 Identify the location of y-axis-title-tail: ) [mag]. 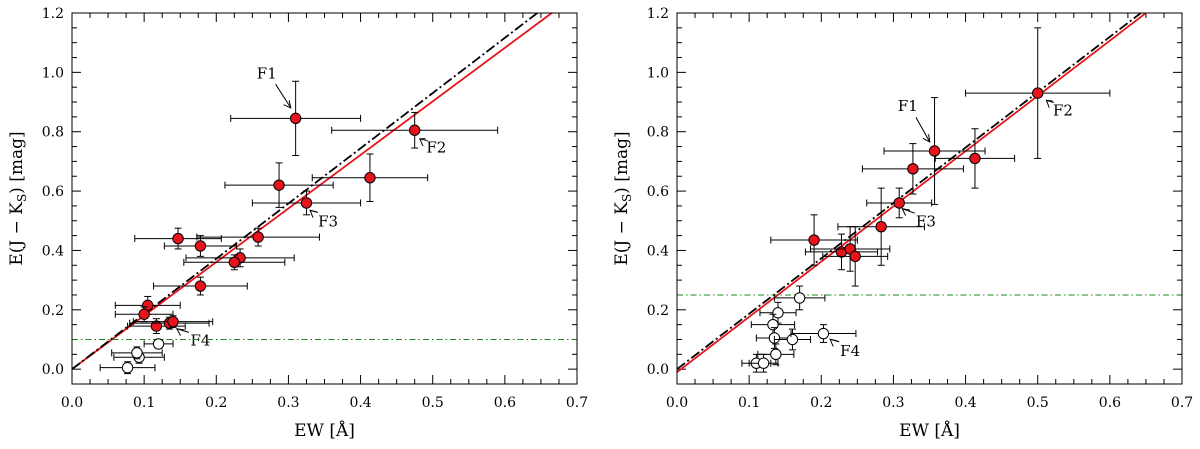
(622, 162).